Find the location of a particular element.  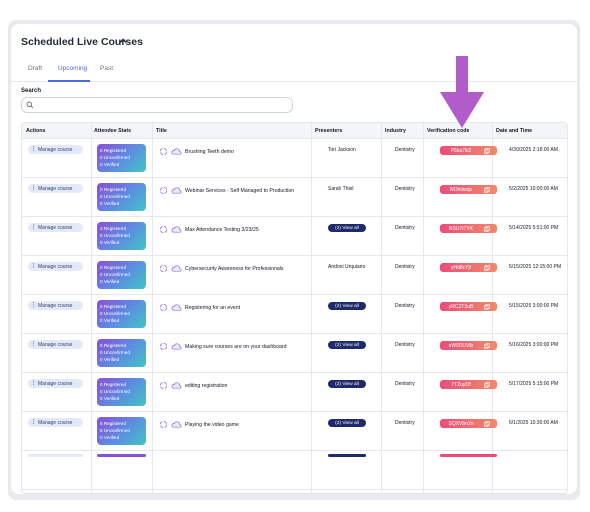

course-title: Max Attendance Testing 3/23/25 is located at coordinates (222, 230).